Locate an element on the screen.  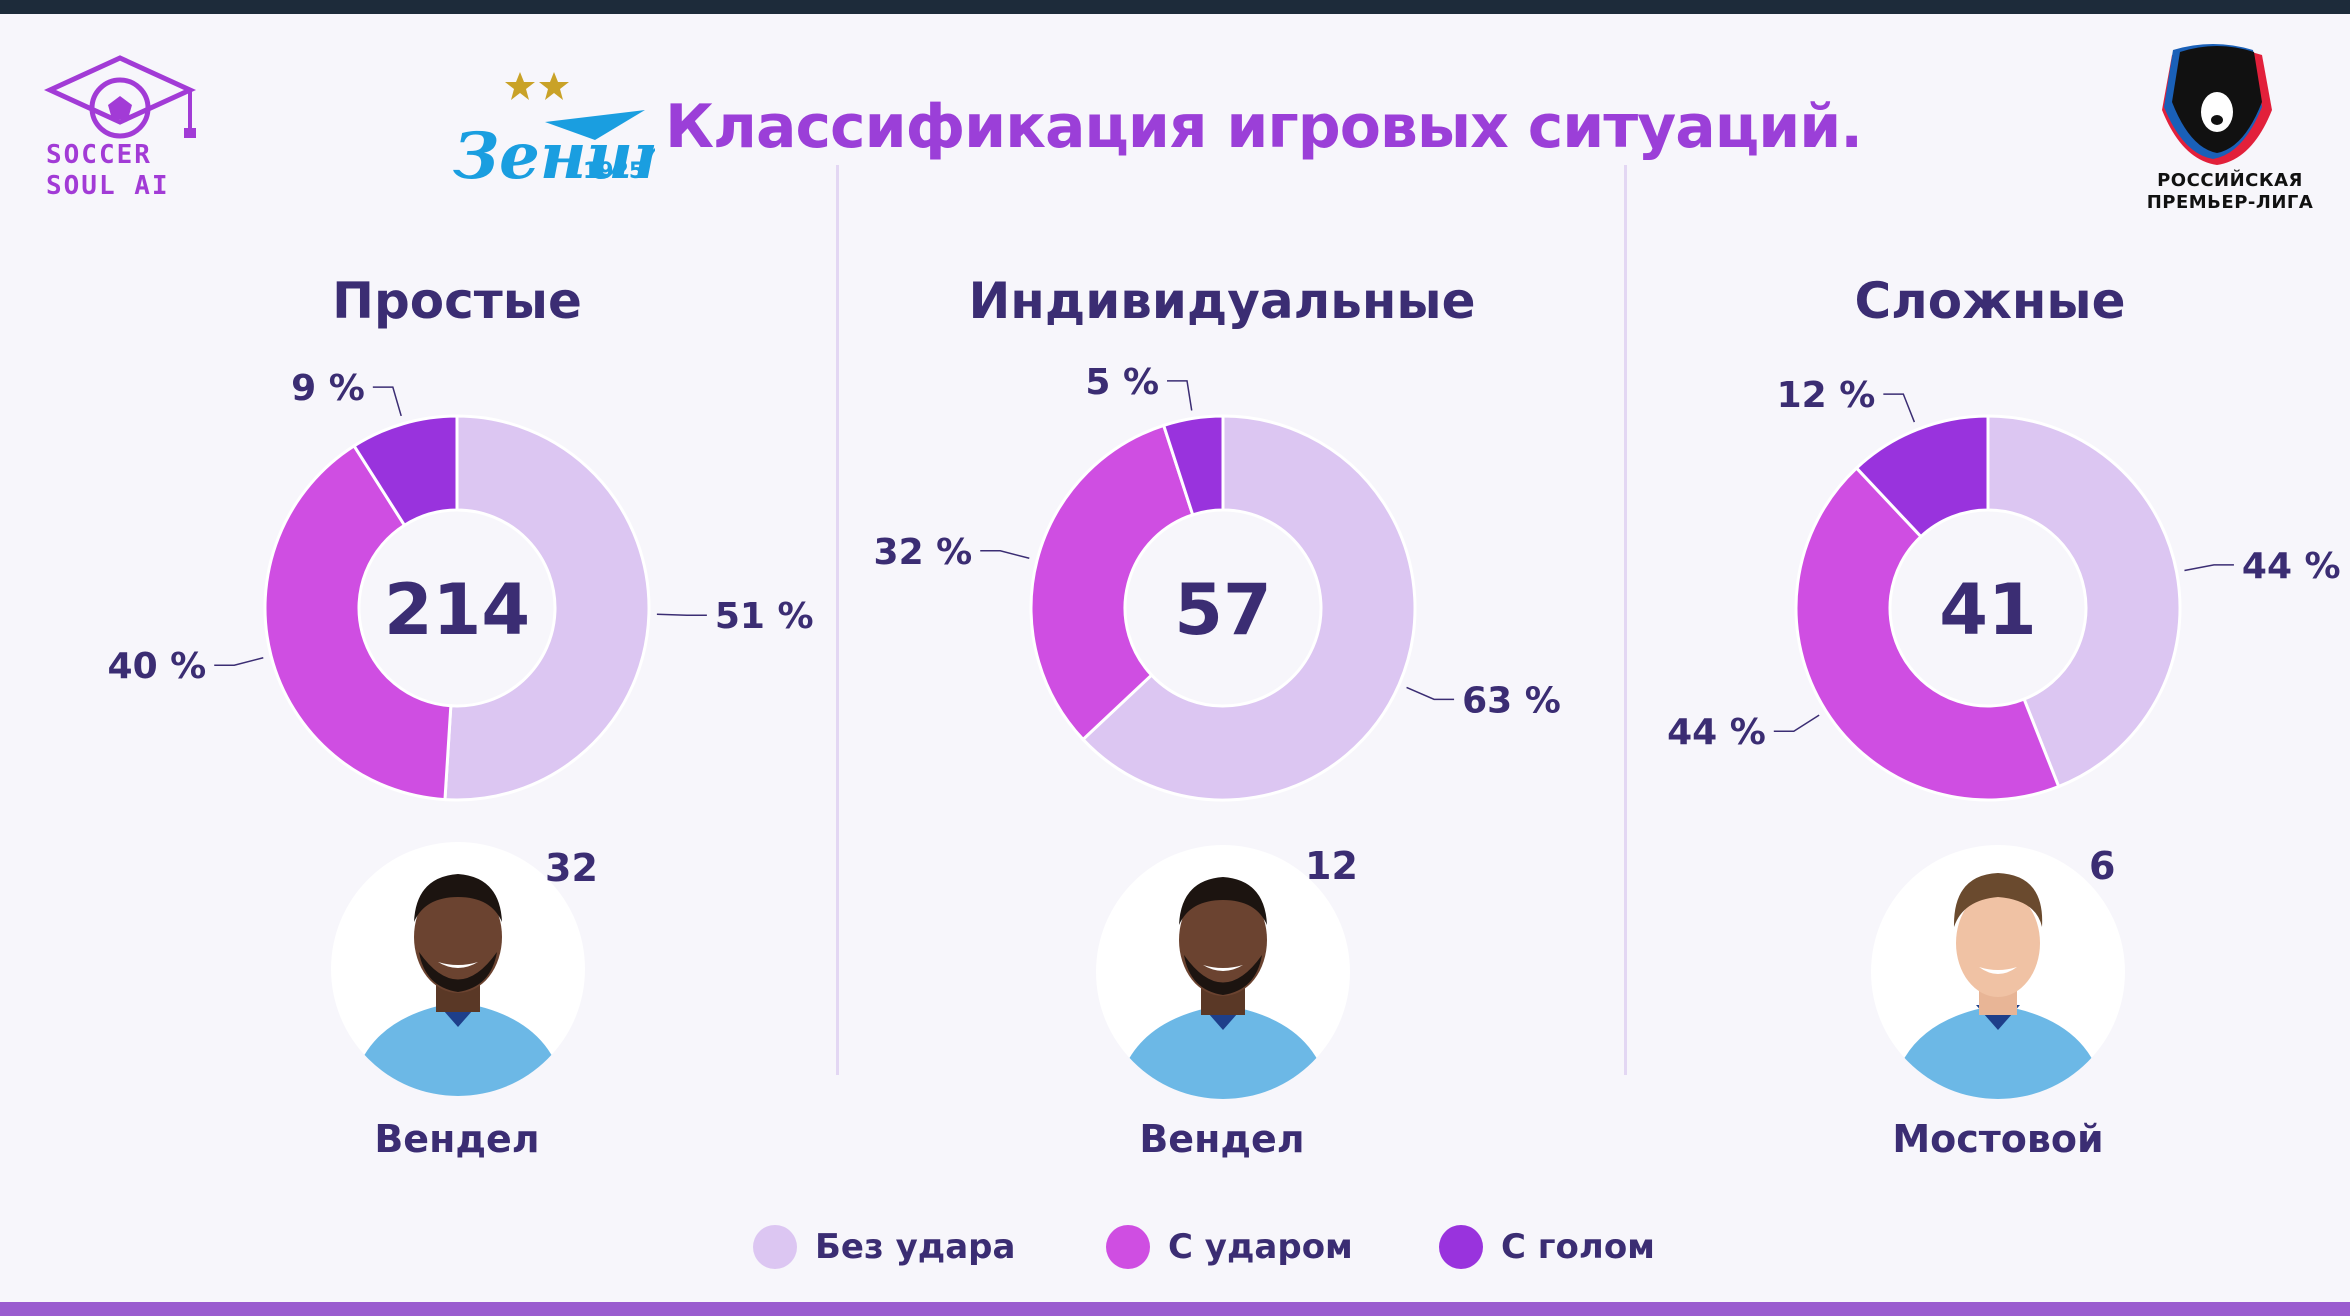
leader-line-individual-with-goal is located at coordinates (1180, 395).